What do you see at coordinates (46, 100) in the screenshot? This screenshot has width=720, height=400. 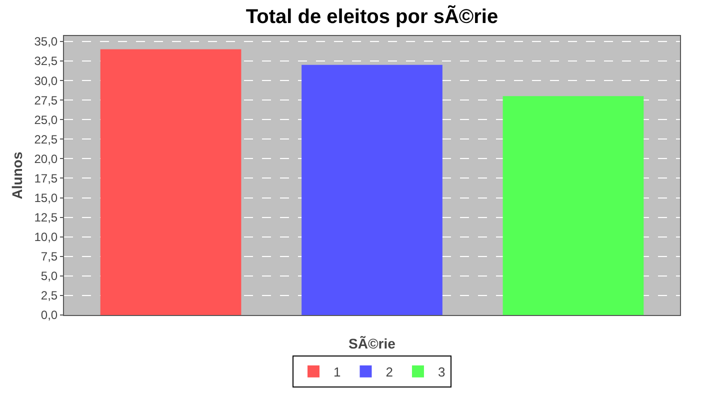 I see `y-tick-label: 27,5` at bounding box center [46, 100].